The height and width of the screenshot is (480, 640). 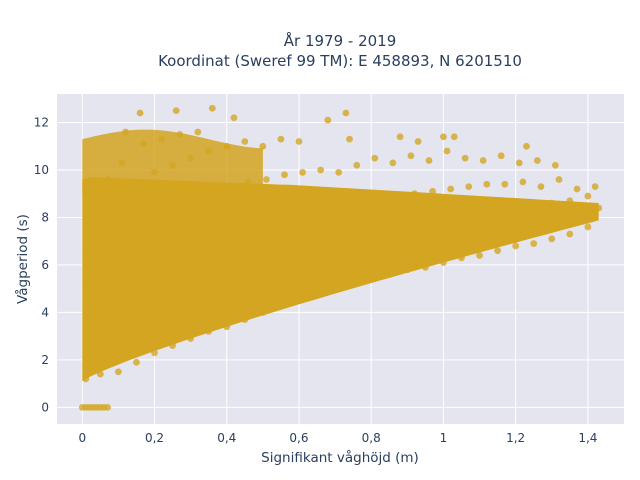 I want to click on x-tick-label: 1, so click(x=444, y=438).